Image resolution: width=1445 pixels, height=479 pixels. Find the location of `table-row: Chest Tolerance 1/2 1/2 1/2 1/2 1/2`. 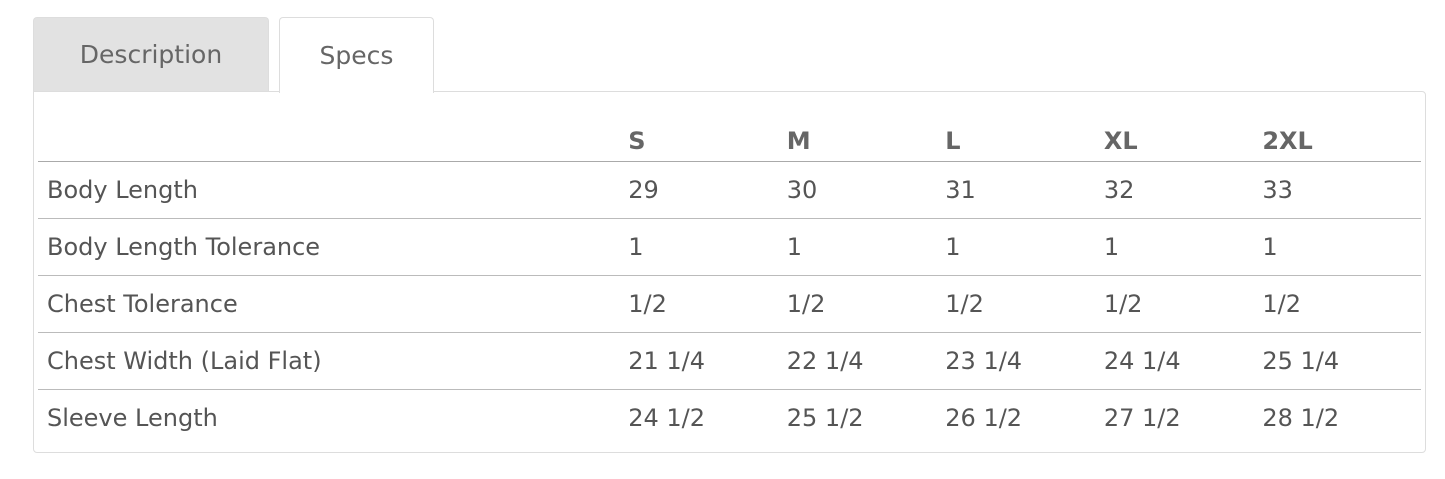

table-row: Chest Tolerance 1/2 1/2 1/2 1/2 1/2 is located at coordinates (729, 304).